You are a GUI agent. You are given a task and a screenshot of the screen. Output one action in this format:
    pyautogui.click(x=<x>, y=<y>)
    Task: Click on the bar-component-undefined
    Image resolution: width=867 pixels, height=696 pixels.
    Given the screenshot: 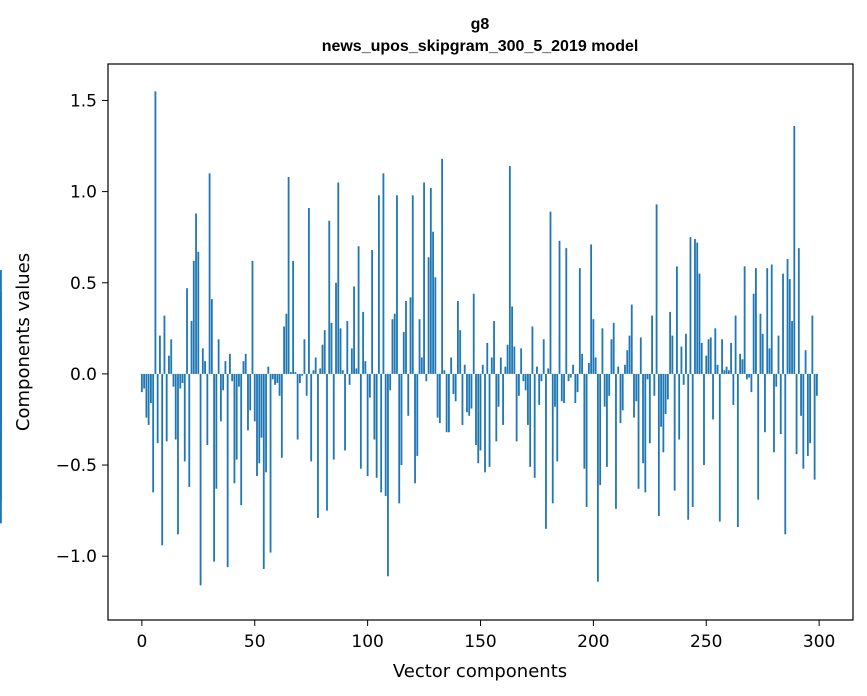 What is the action you would take?
    pyautogui.click(x=1, y=321)
    